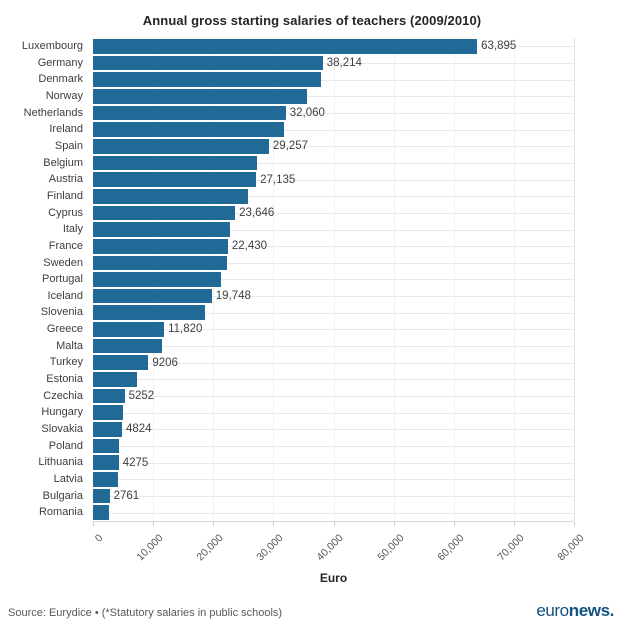  What do you see at coordinates (511, 548) in the screenshot?
I see `x-tick-label: 70,000` at bounding box center [511, 548].